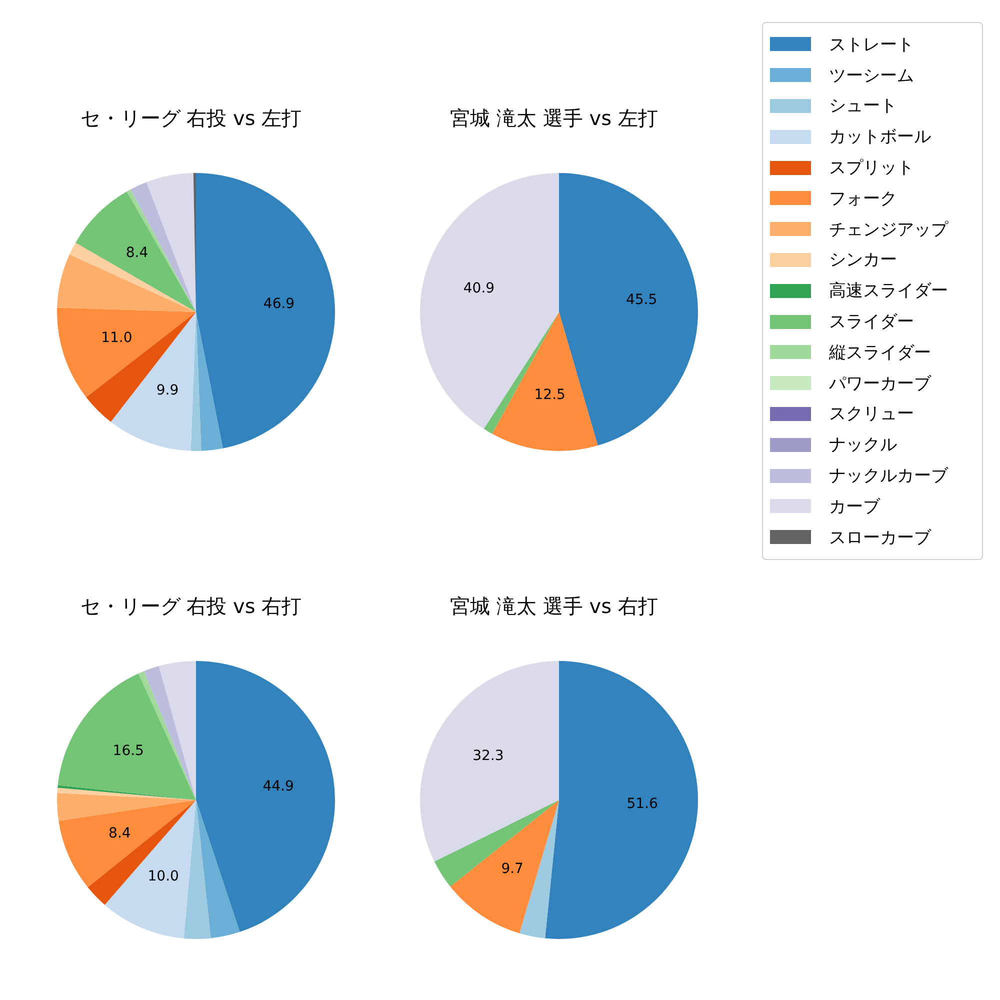  Describe the element at coordinates (871, 75) in the screenshot. I see `legend-label: ツーシーム` at that location.